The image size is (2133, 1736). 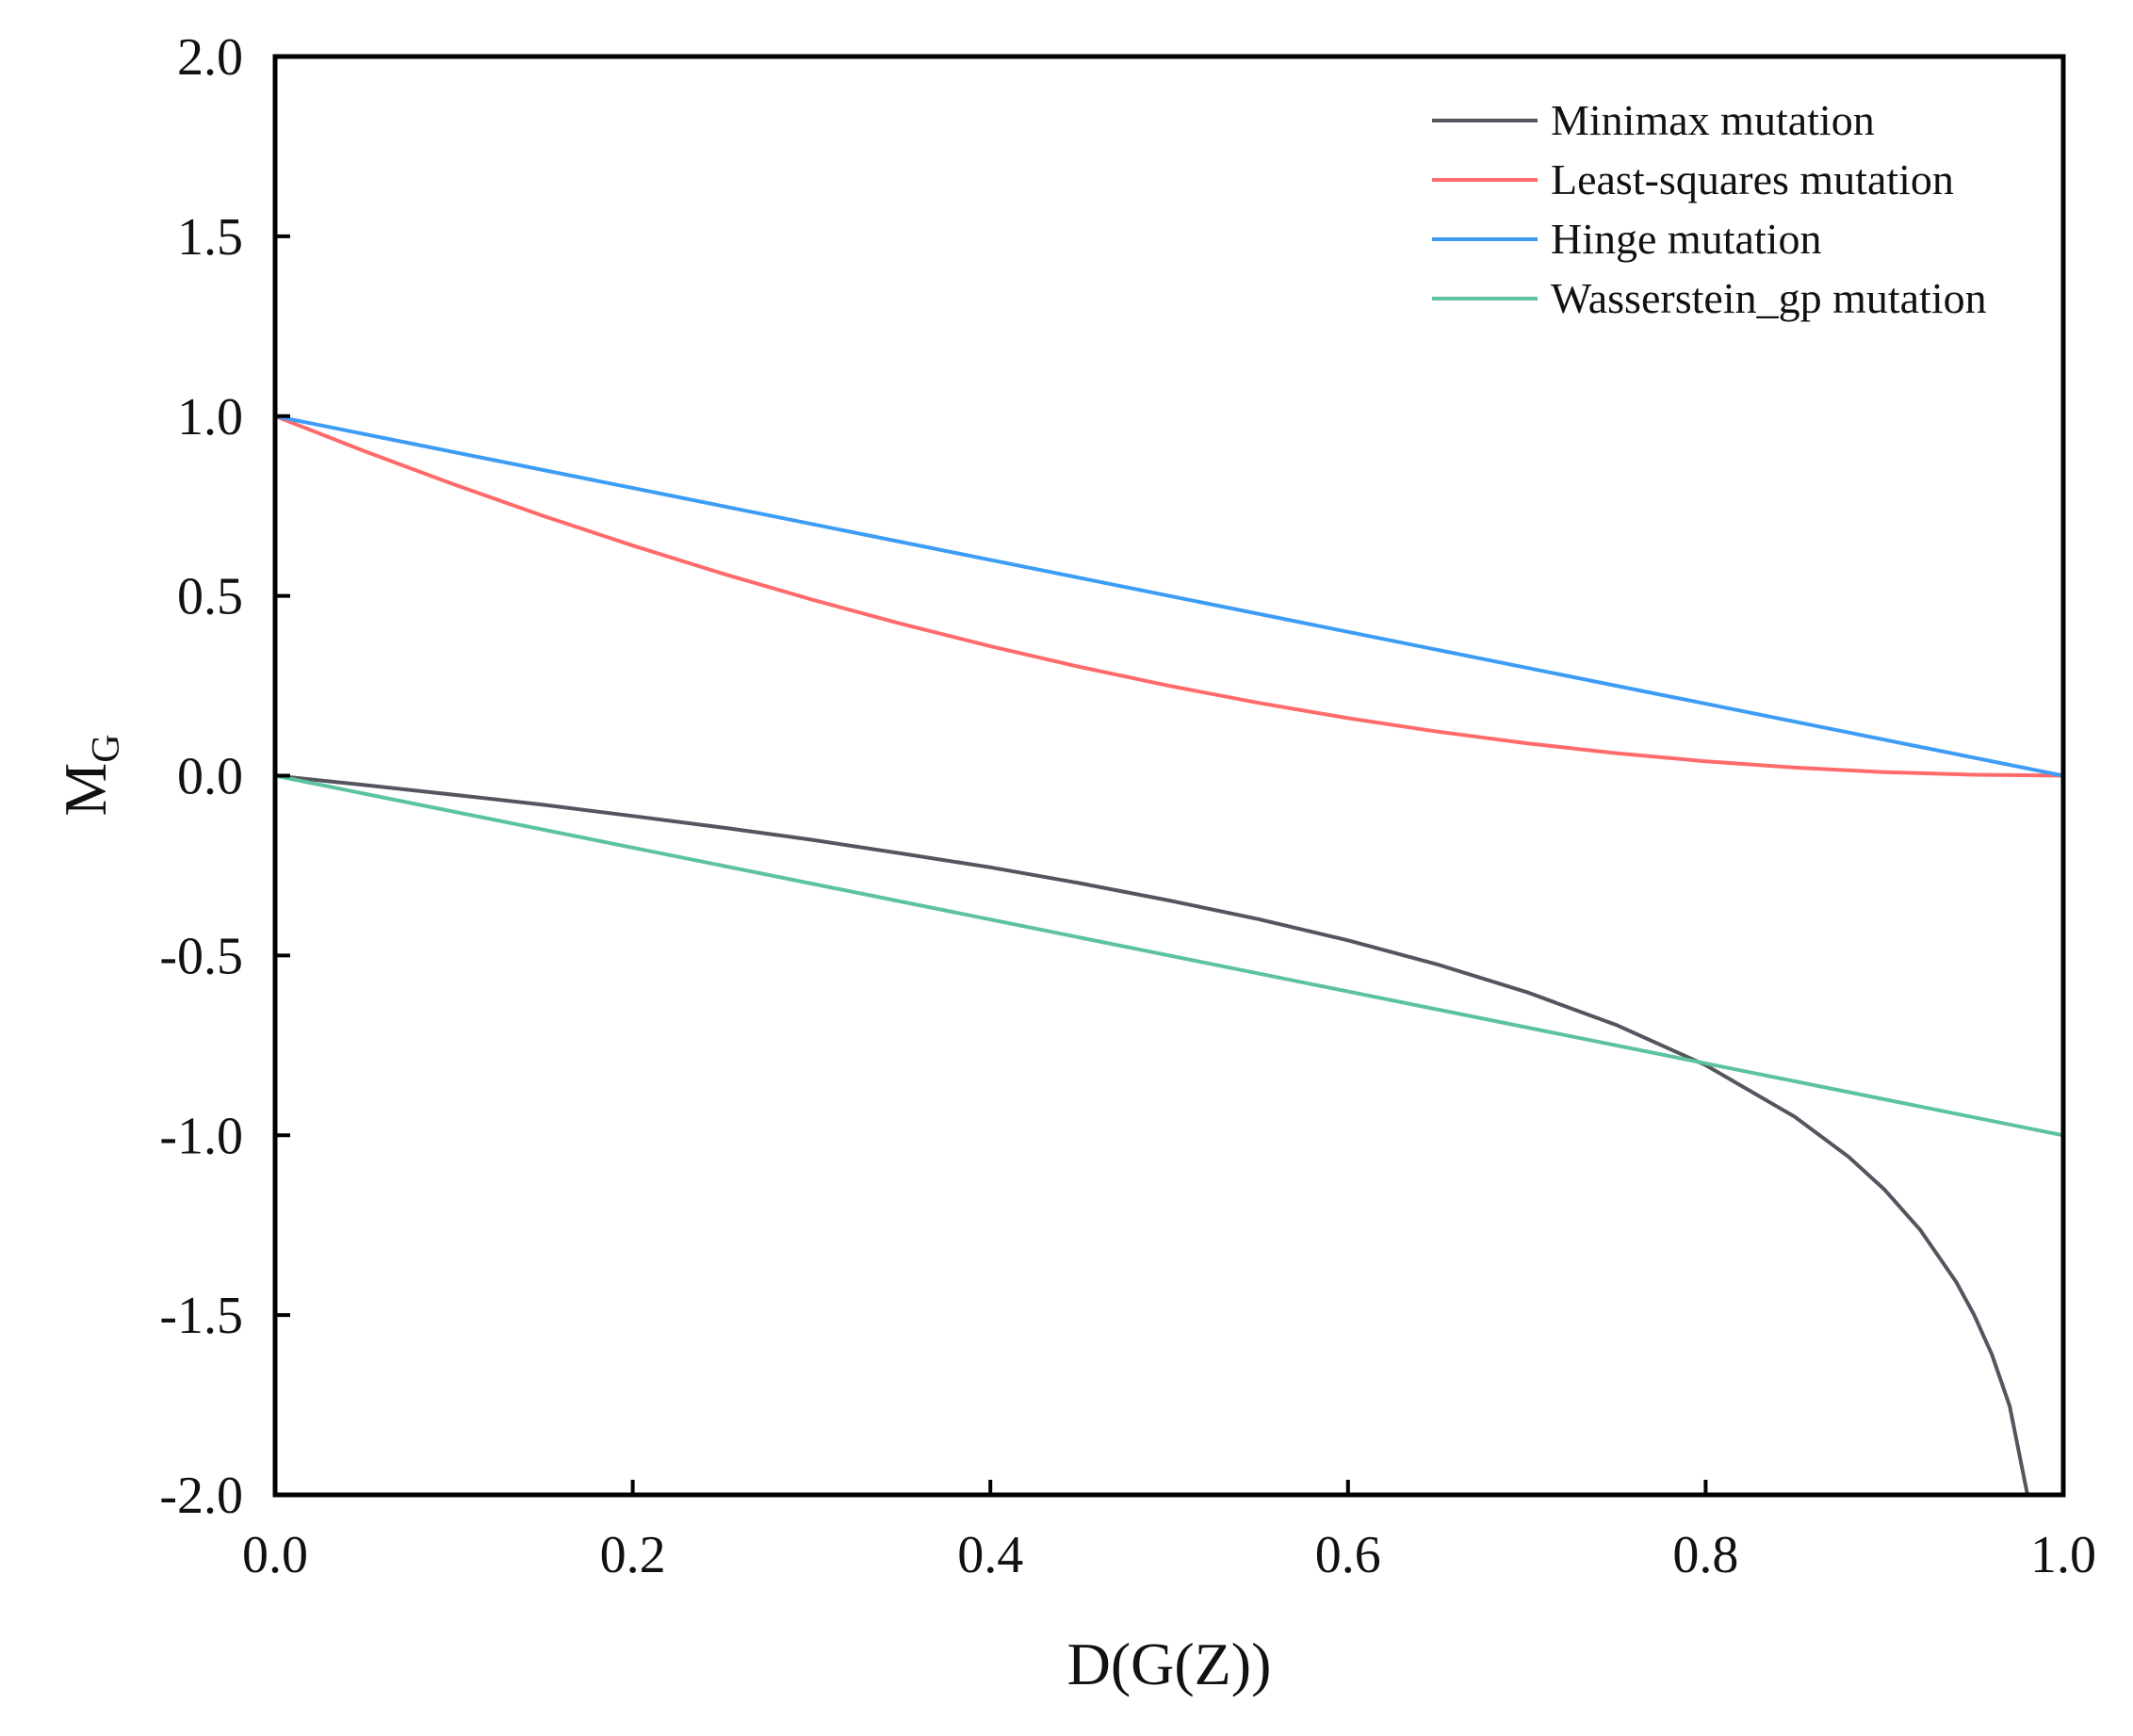 I want to click on y-axis-title-main: M, so click(x=85, y=790).